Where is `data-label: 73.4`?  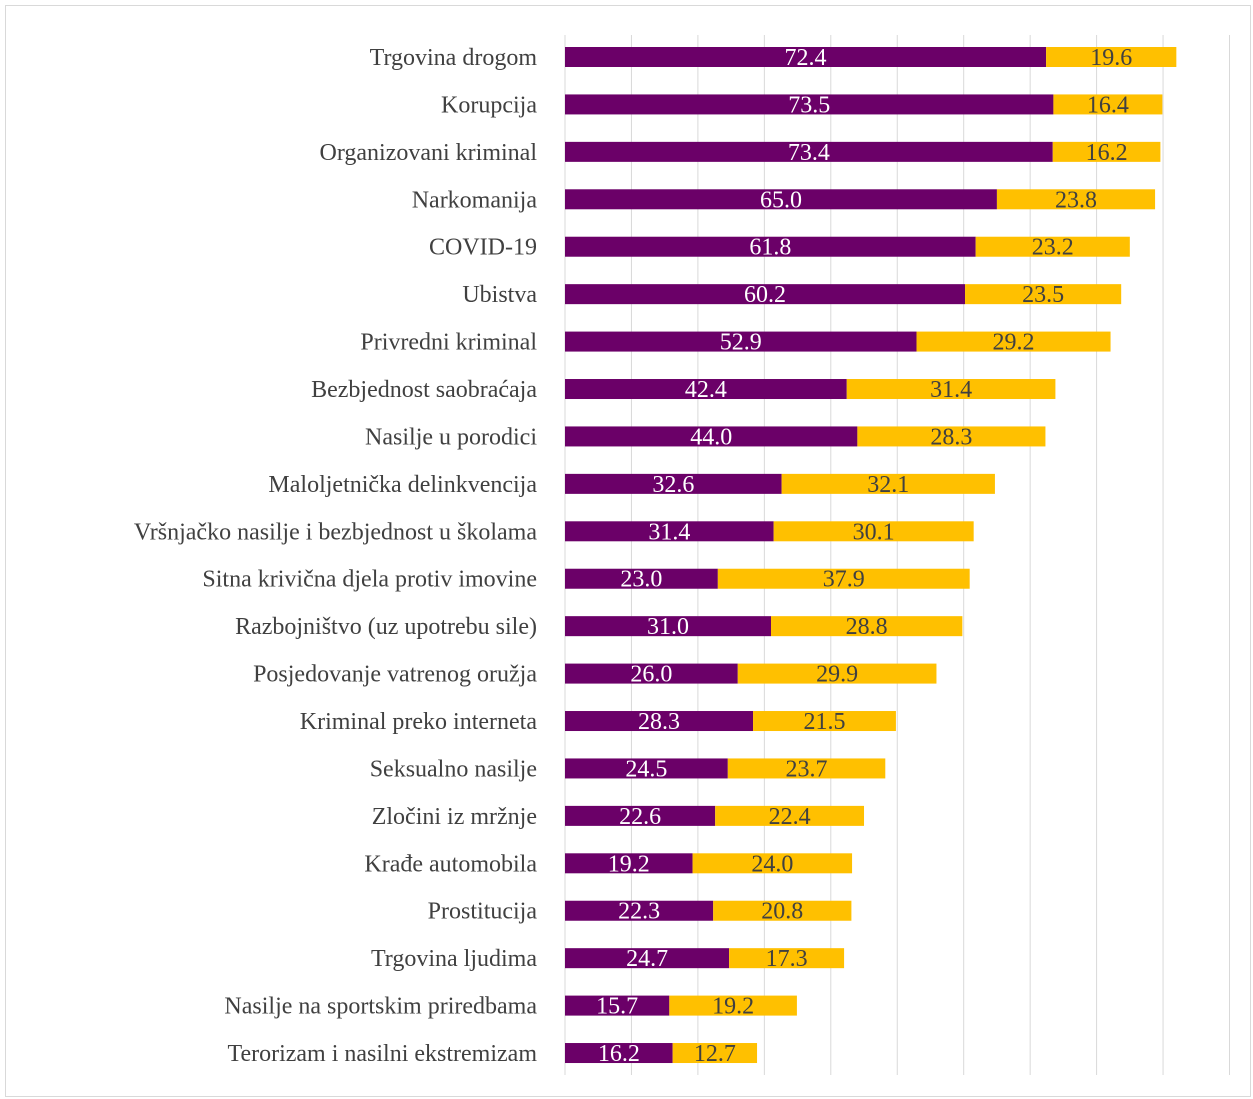 data-label: 73.4 is located at coordinates (809, 153).